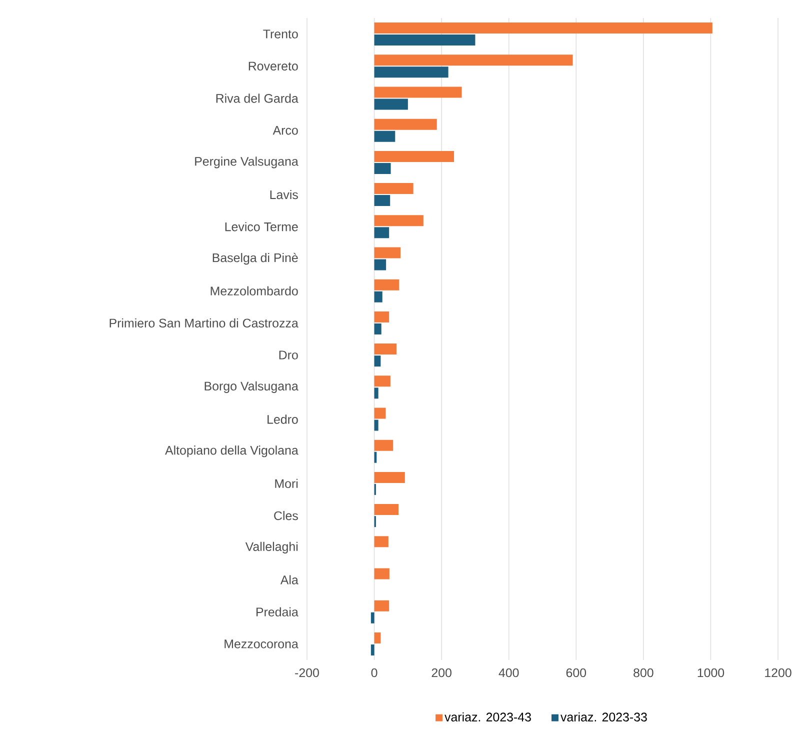  What do you see at coordinates (261, 644) in the screenshot?
I see `y-tick-label: Mezzocorona` at bounding box center [261, 644].